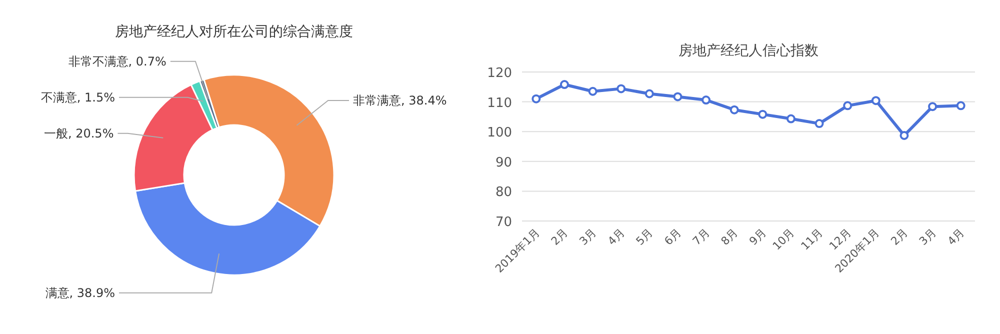 The image size is (1000, 334). Describe the element at coordinates (79, 133) in the screenshot. I see `slice-label: 一般, 20.5%` at that location.